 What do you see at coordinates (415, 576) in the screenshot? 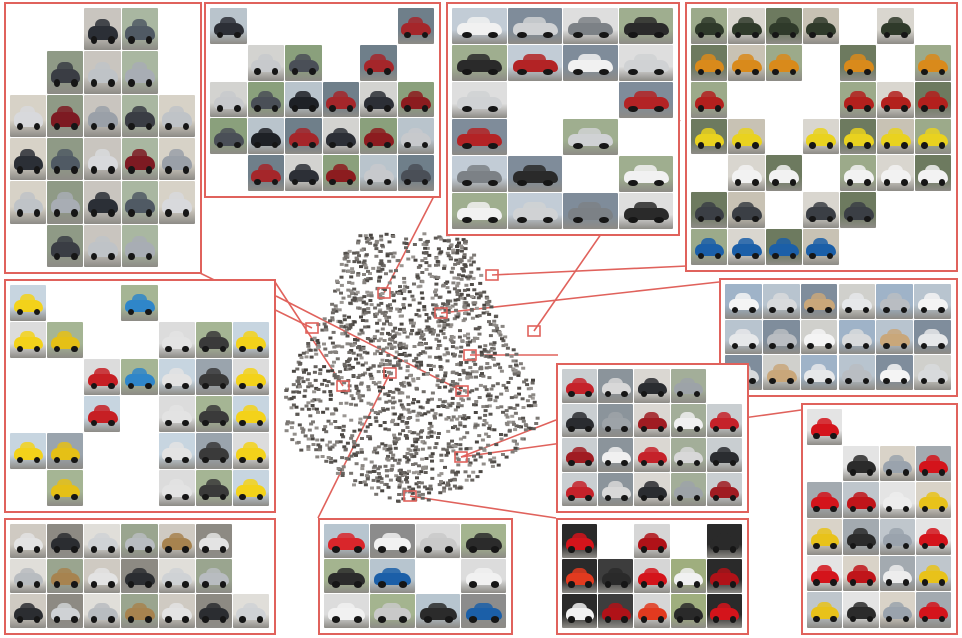
I see `thumbnail-grid` at bounding box center [415, 576].